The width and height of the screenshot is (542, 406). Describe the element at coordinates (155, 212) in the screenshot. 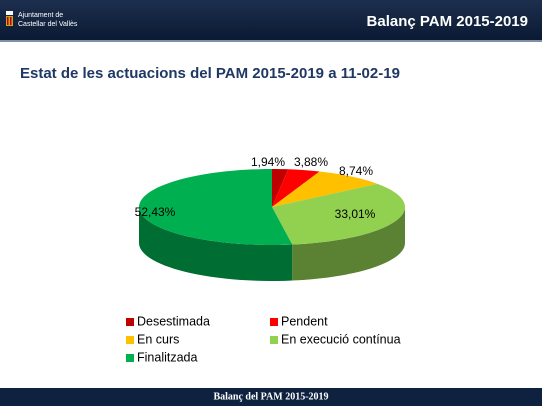

I see `data-label: 52,43%` at that location.